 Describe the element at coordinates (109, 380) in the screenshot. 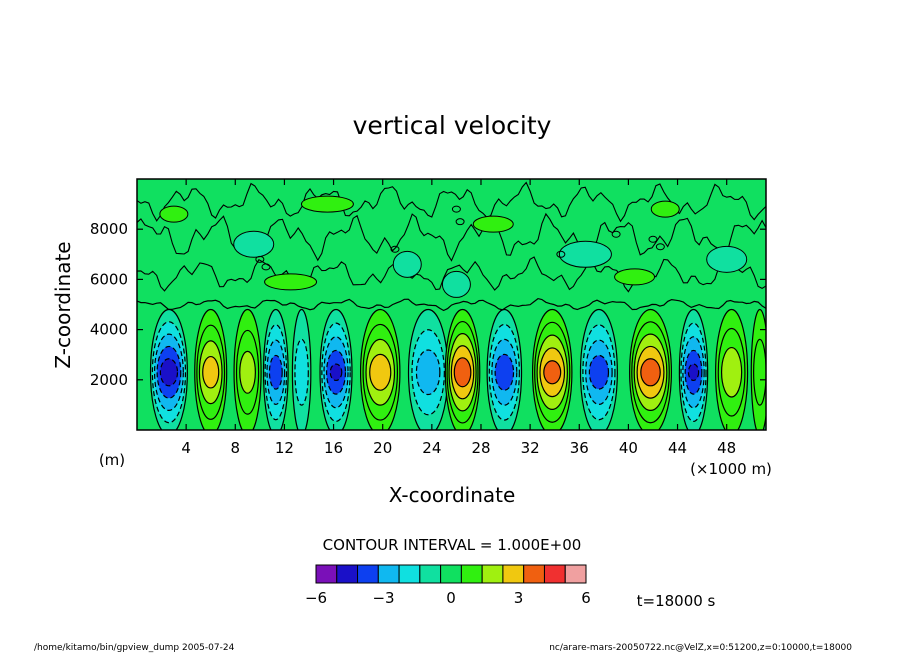

I see `y-tick-label: 2000` at that location.